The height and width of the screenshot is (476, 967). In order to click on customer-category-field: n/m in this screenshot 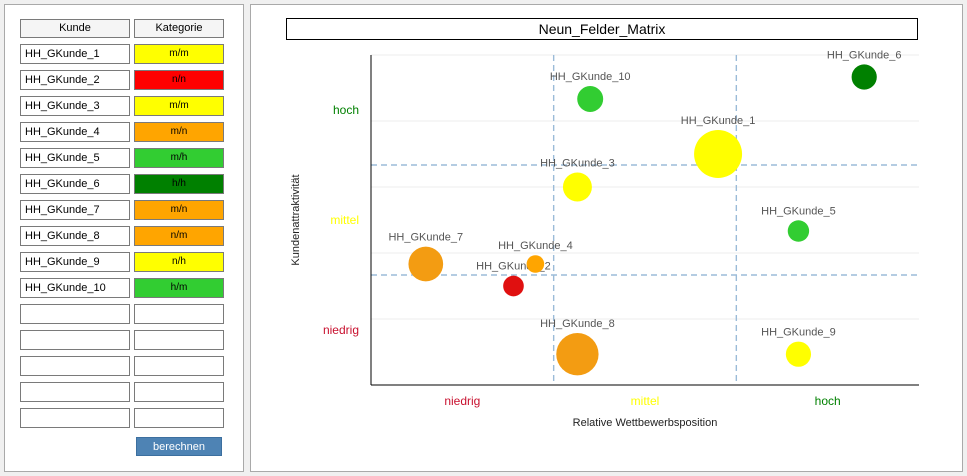, I will do `click(179, 236)`.